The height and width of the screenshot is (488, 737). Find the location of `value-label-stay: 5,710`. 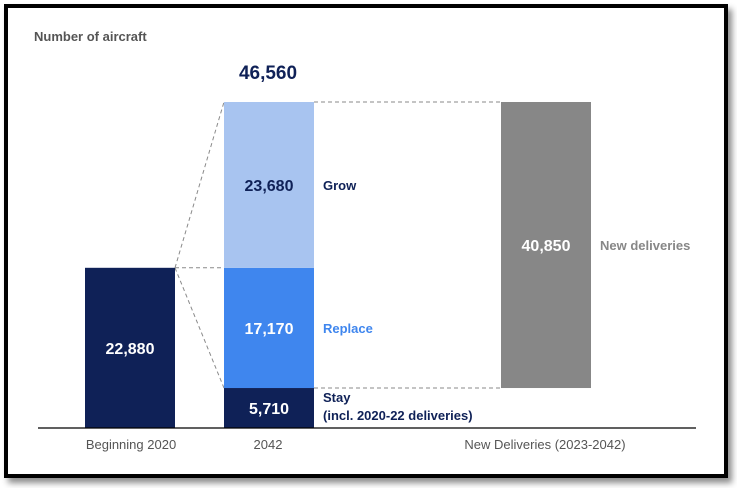

value-label-stay: 5,710 is located at coordinates (269, 409).